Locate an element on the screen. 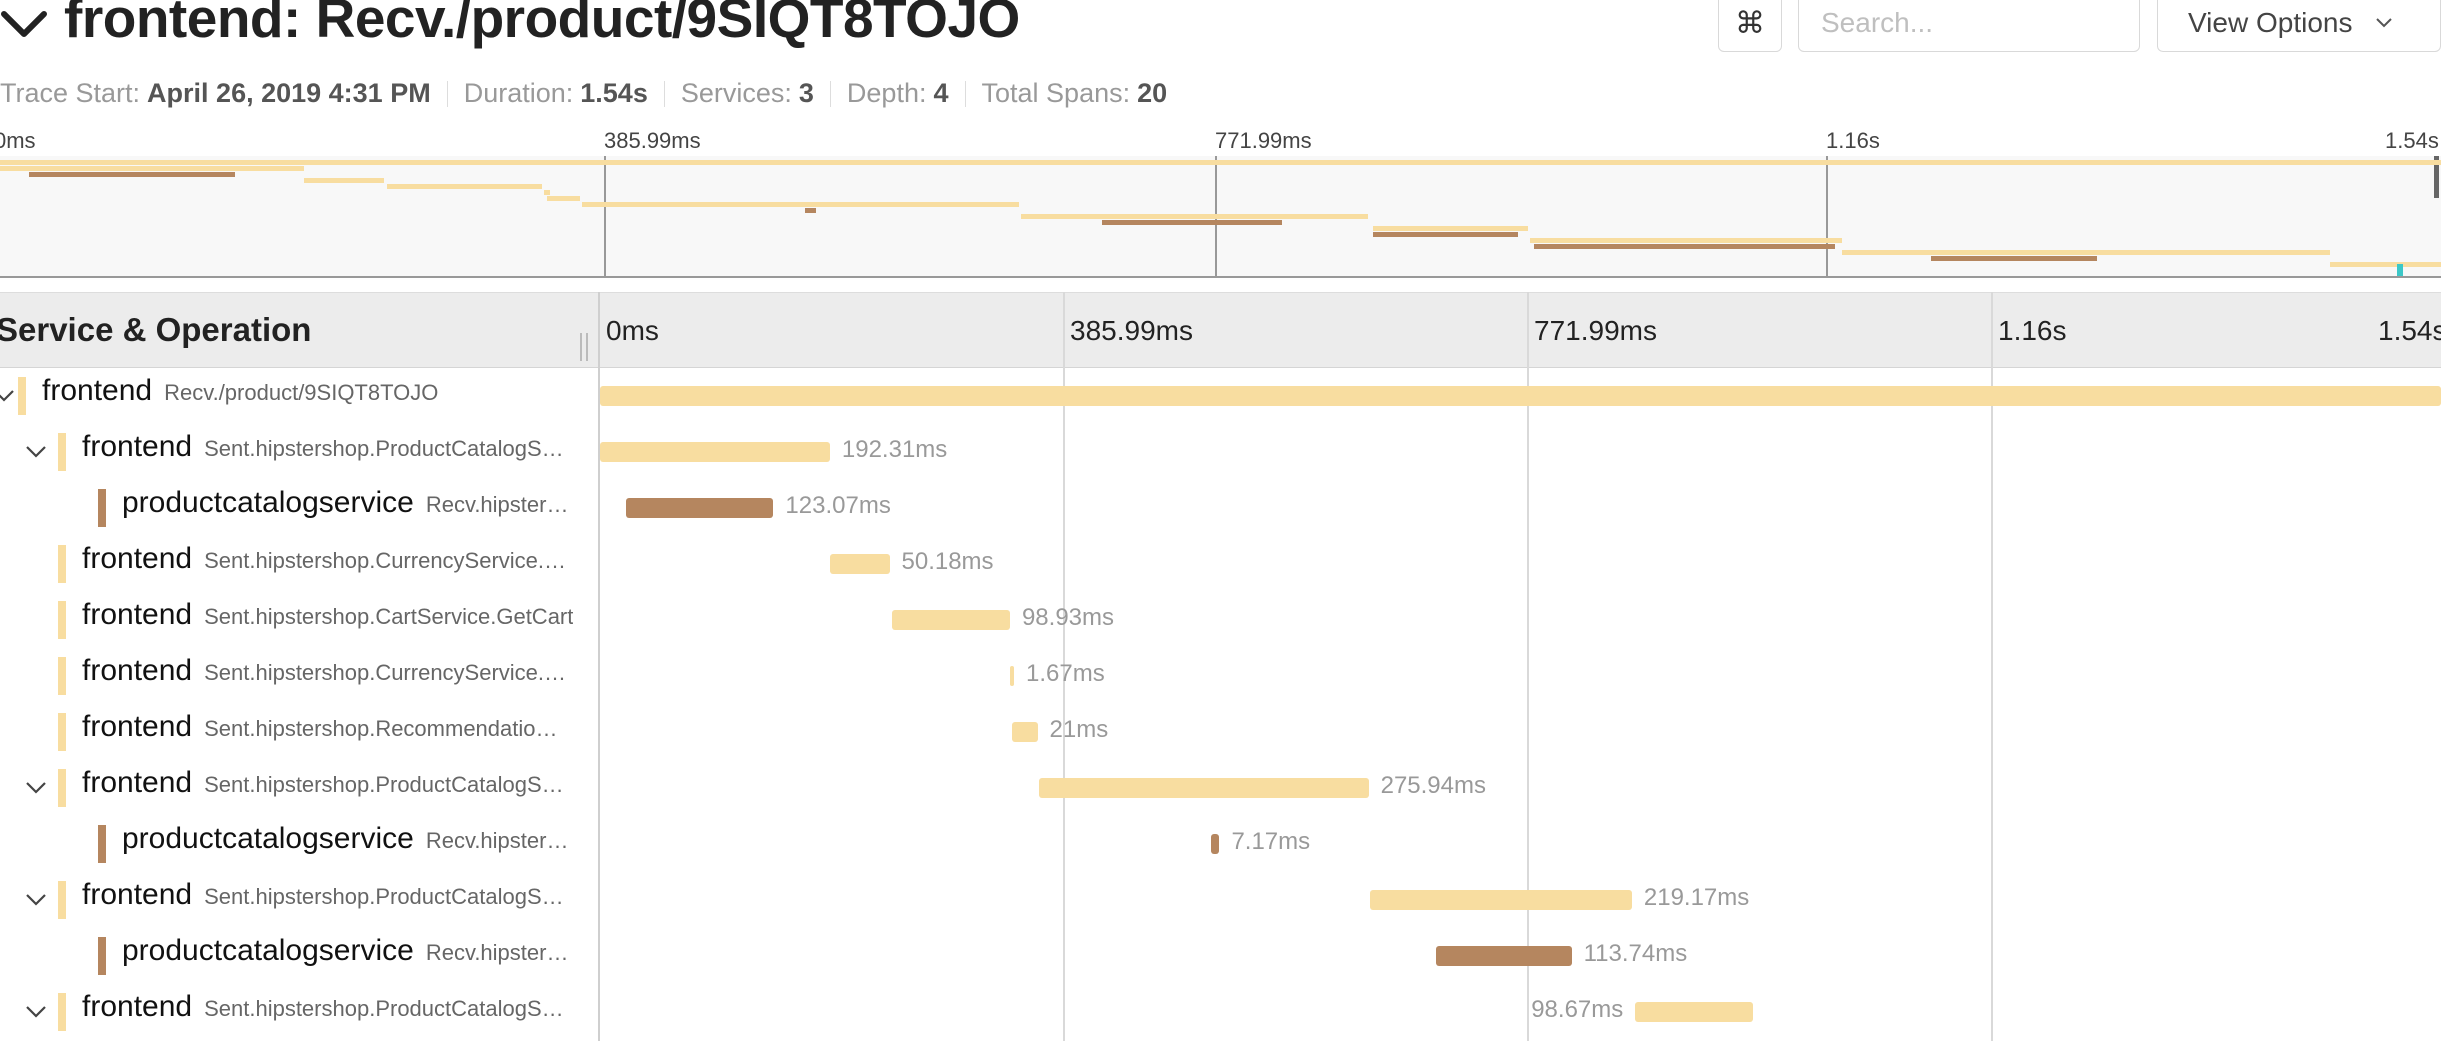 This screenshot has height=1041, width=2441. keyboard-shortcuts-button: ⌘ is located at coordinates (1750, 26).